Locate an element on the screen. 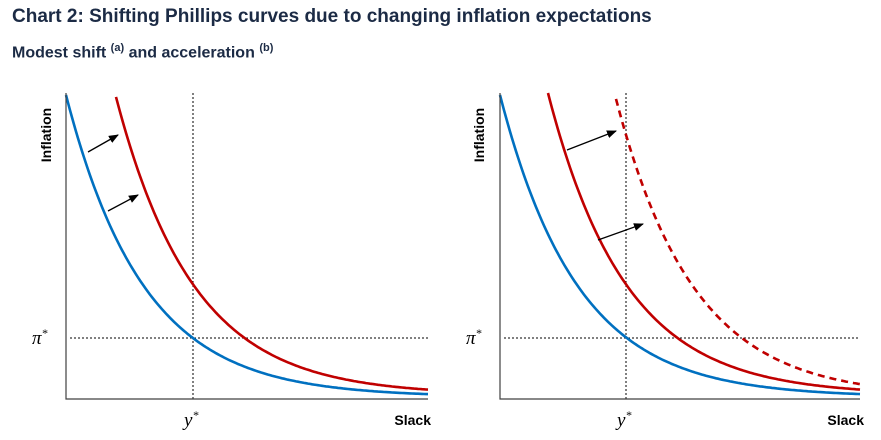 Image resolution: width=881 pixels, height=440 pixels. footnote-b: (b) is located at coordinates (266, 48).